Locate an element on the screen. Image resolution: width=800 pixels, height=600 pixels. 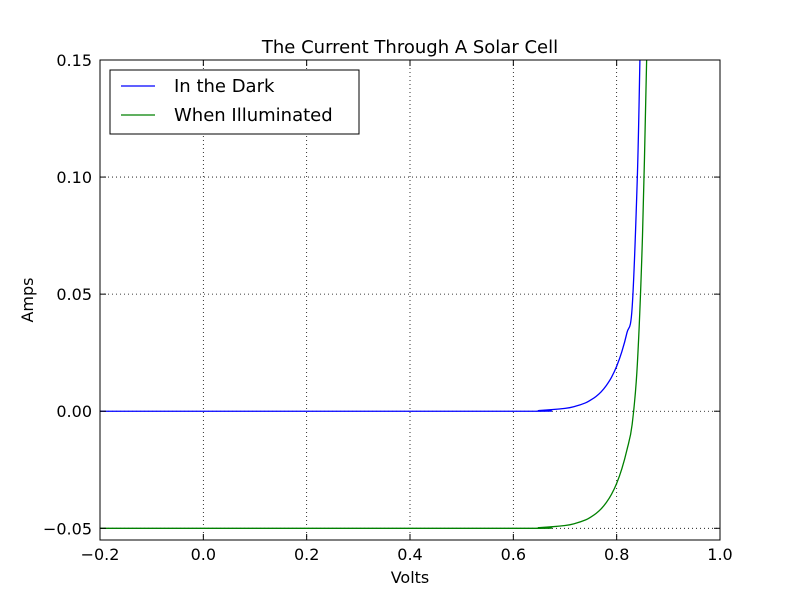
x-tick-label: 0.2 is located at coordinates (306, 554).